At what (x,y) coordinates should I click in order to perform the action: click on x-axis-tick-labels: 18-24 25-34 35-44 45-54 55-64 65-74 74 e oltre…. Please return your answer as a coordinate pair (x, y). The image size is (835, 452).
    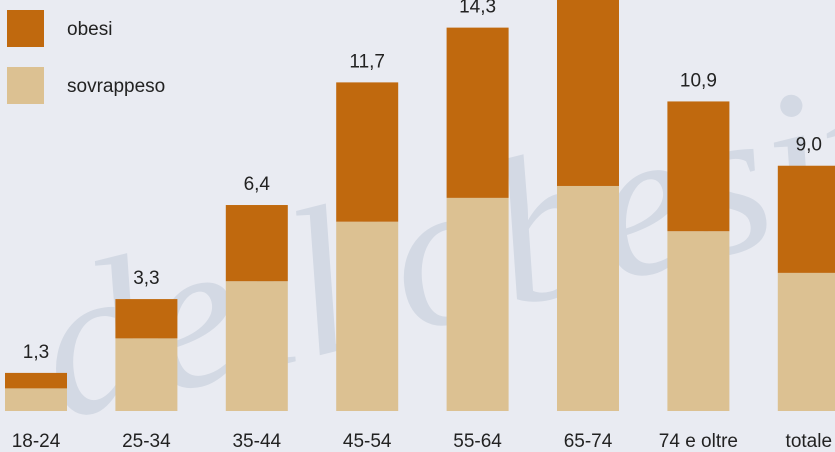
    Looking at the image, I should click on (422, 441).